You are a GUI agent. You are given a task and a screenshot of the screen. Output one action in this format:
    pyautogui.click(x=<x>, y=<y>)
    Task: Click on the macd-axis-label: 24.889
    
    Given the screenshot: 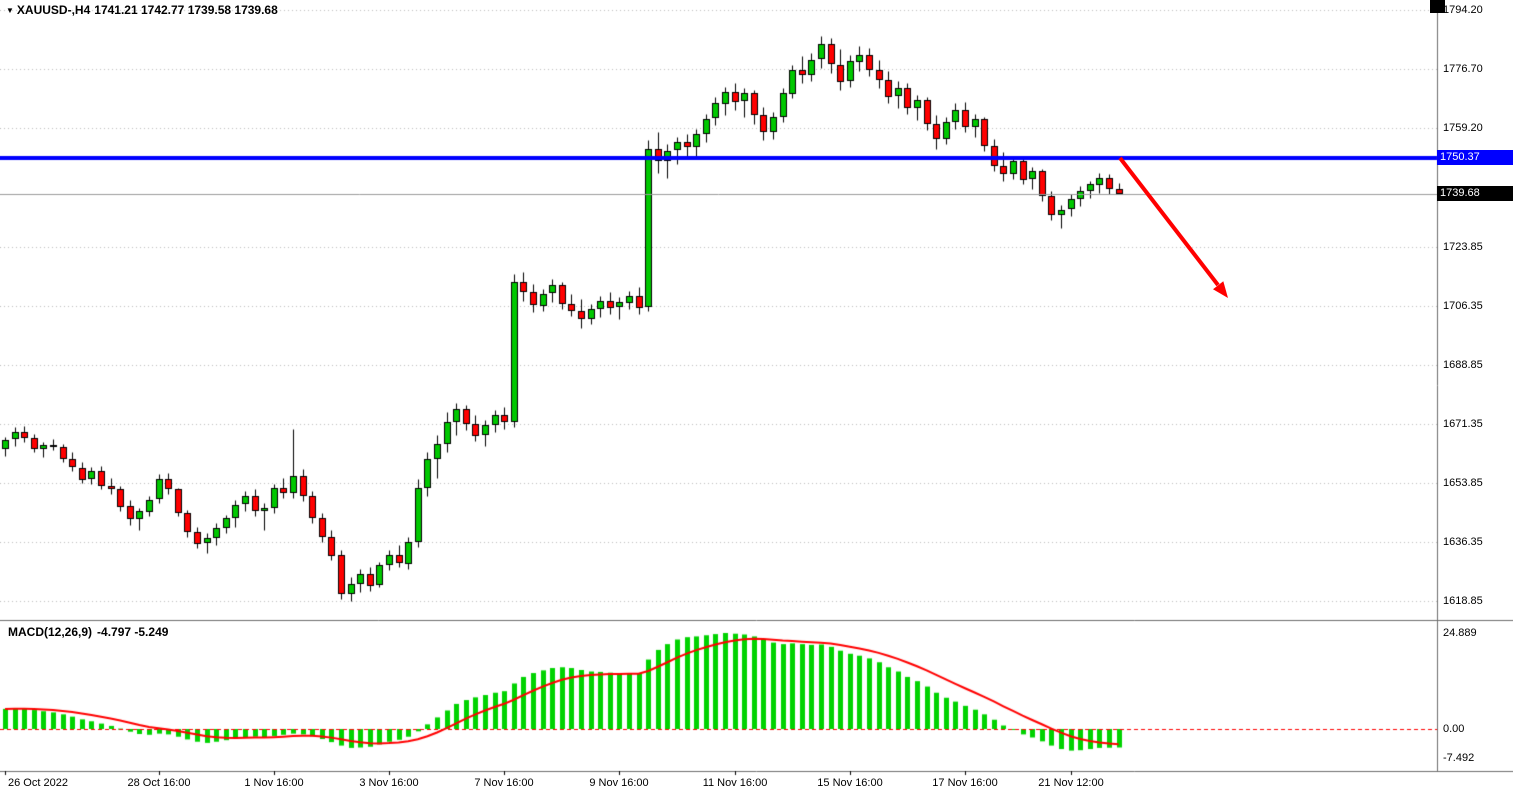 What is the action you would take?
    pyautogui.click(x=1460, y=633)
    